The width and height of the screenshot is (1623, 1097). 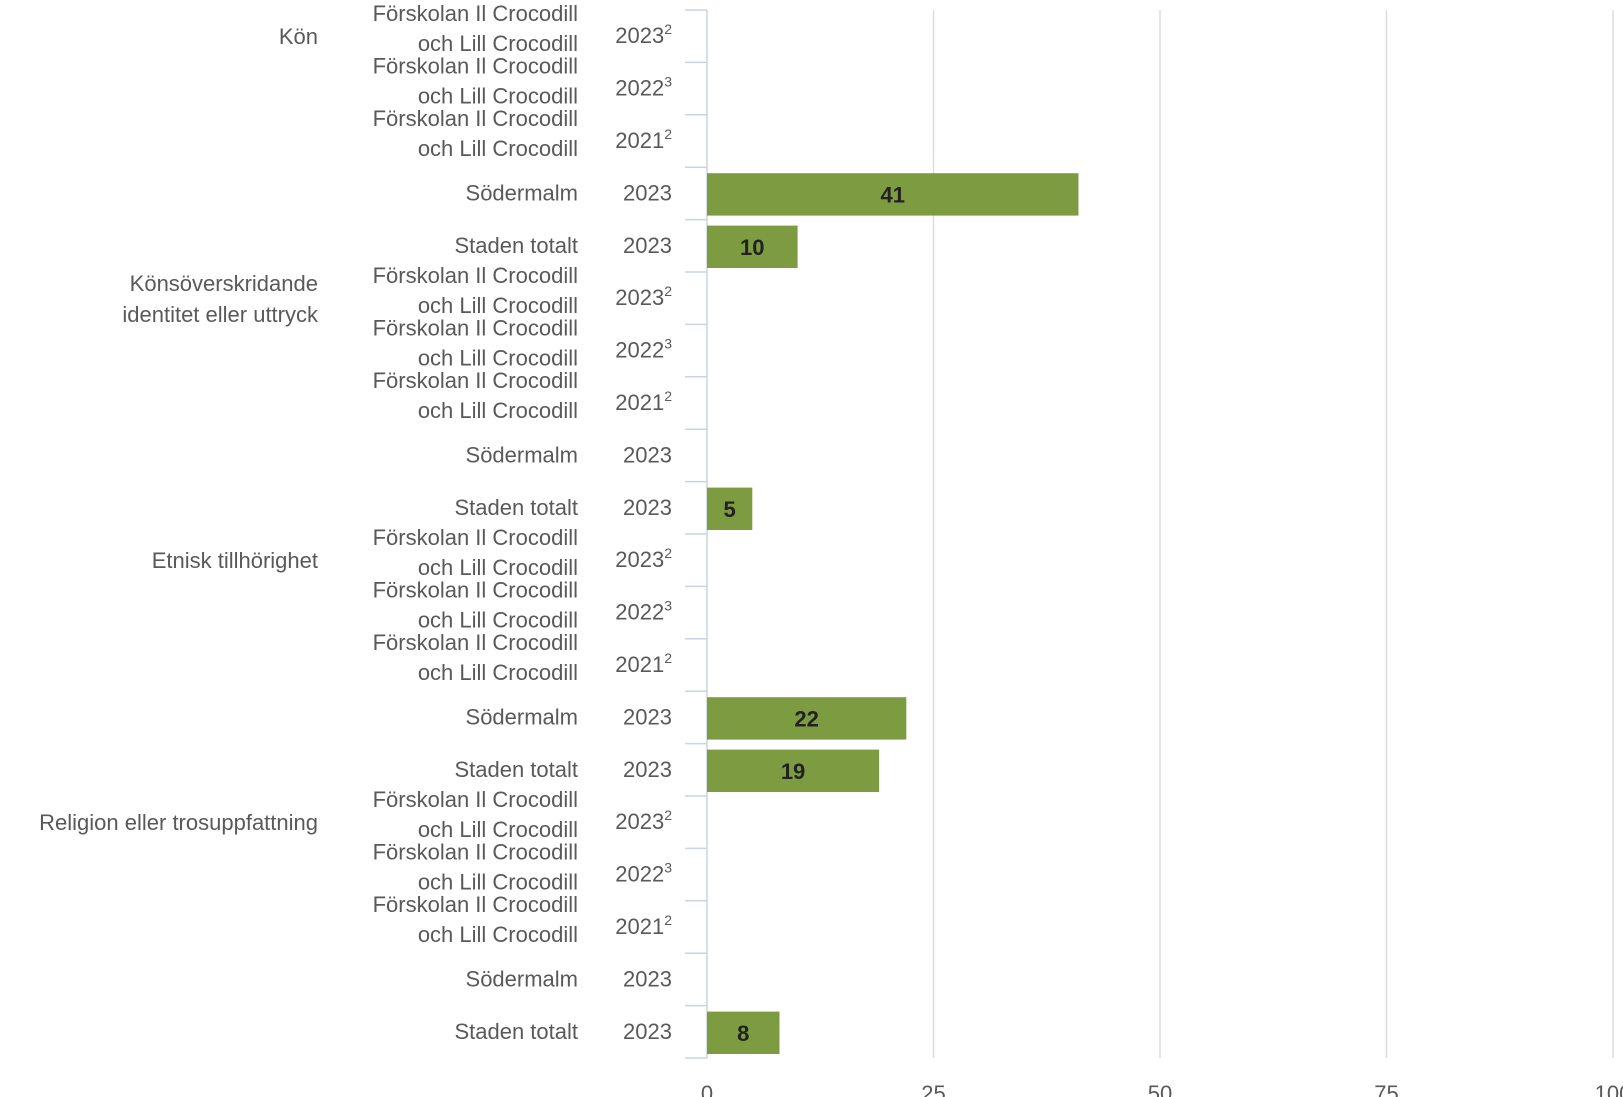 I want to click on x-axis: 0 25 50 75 100, so click(x=1162, y=1089).